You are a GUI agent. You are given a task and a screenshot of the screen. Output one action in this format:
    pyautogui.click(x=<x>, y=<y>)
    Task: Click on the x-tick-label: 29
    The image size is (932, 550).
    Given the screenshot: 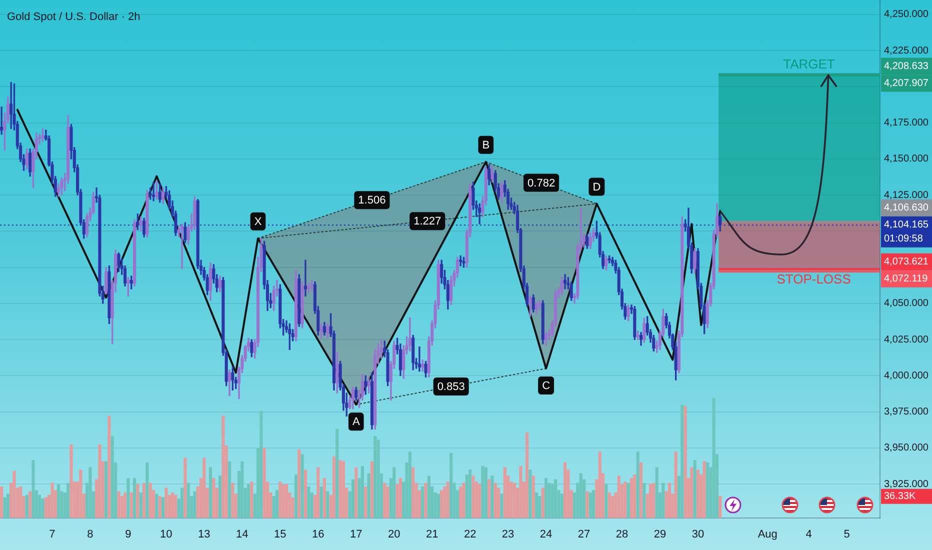 What is the action you would take?
    pyautogui.click(x=660, y=534)
    